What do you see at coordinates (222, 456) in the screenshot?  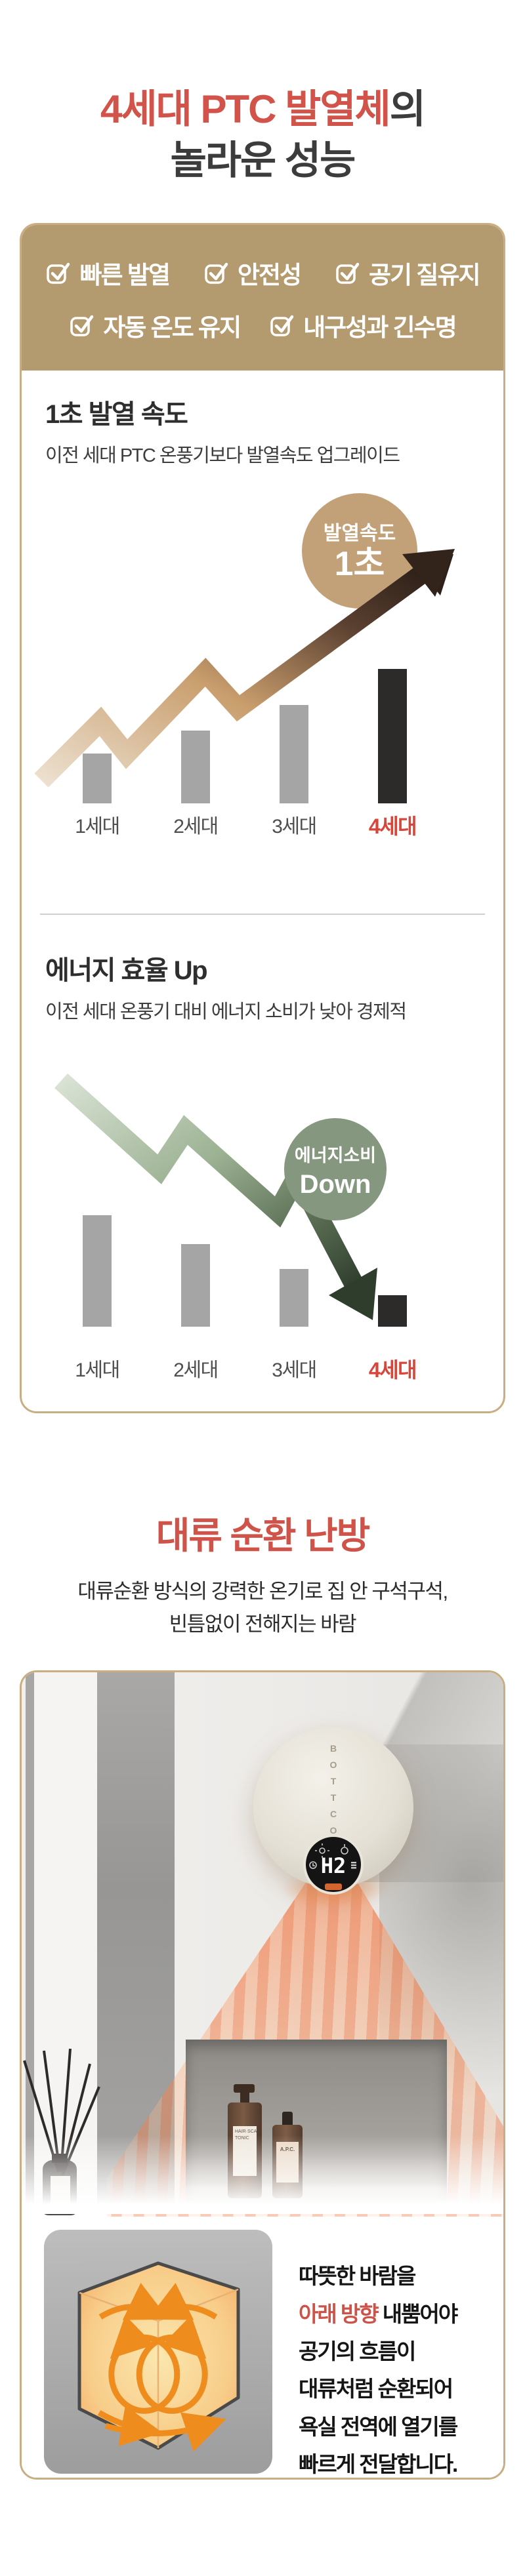 I see `heating-speed-subtitle: 이전 세대 PTC 온풍기보다 발열속도 업그레이드` at bounding box center [222, 456].